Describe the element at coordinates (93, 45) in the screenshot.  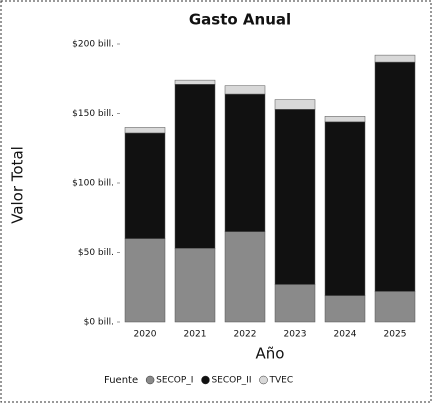
I see `y-tick-label: $200 bill.` at that location.